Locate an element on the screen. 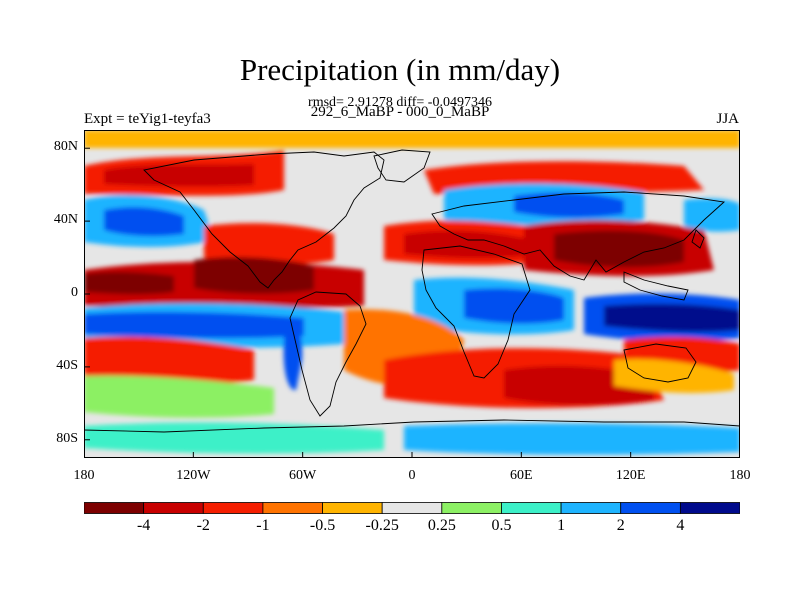 Image resolution: width=800 pixels, height=600 pixels. colorbar-label: -0.25 is located at coordinates (382, 525).